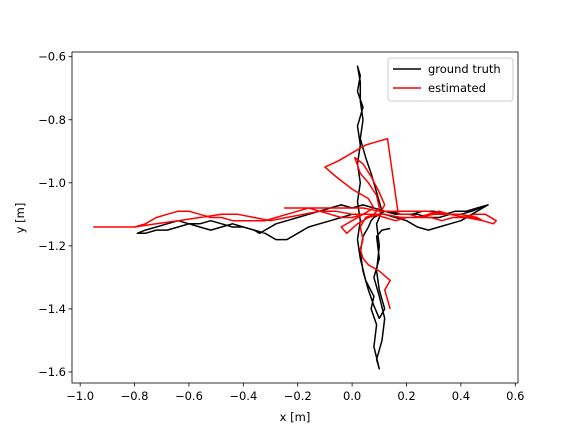 Image resolution: width=576 pixels, height=437 pixels. What do you see at coordinates (352, 396) in the screenshot?
I see `x-tick-label: 0.0` at bounding box center [352, 396].